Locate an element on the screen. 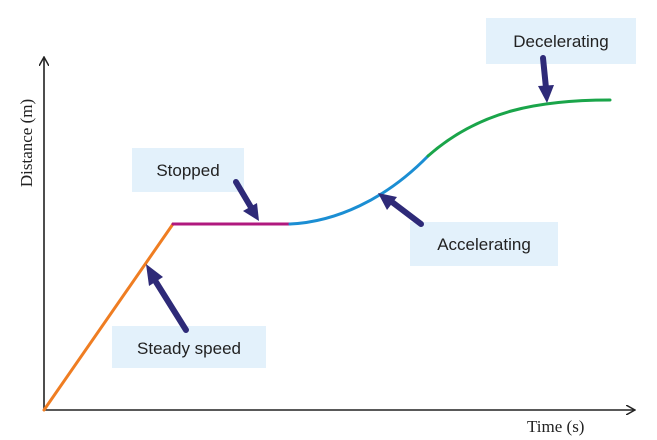 Image resolution: width=657 pixels, height=440 pixels. x-axis-label: Time (s) is located at coordinates (555, 426).